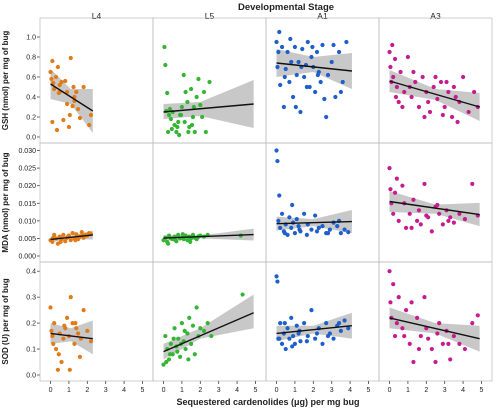 The image size is (500, 415). What do you see at coordinates (210, 16) in the screenshot?
I see `stage-label: L5` at bounding box center [210, 16].